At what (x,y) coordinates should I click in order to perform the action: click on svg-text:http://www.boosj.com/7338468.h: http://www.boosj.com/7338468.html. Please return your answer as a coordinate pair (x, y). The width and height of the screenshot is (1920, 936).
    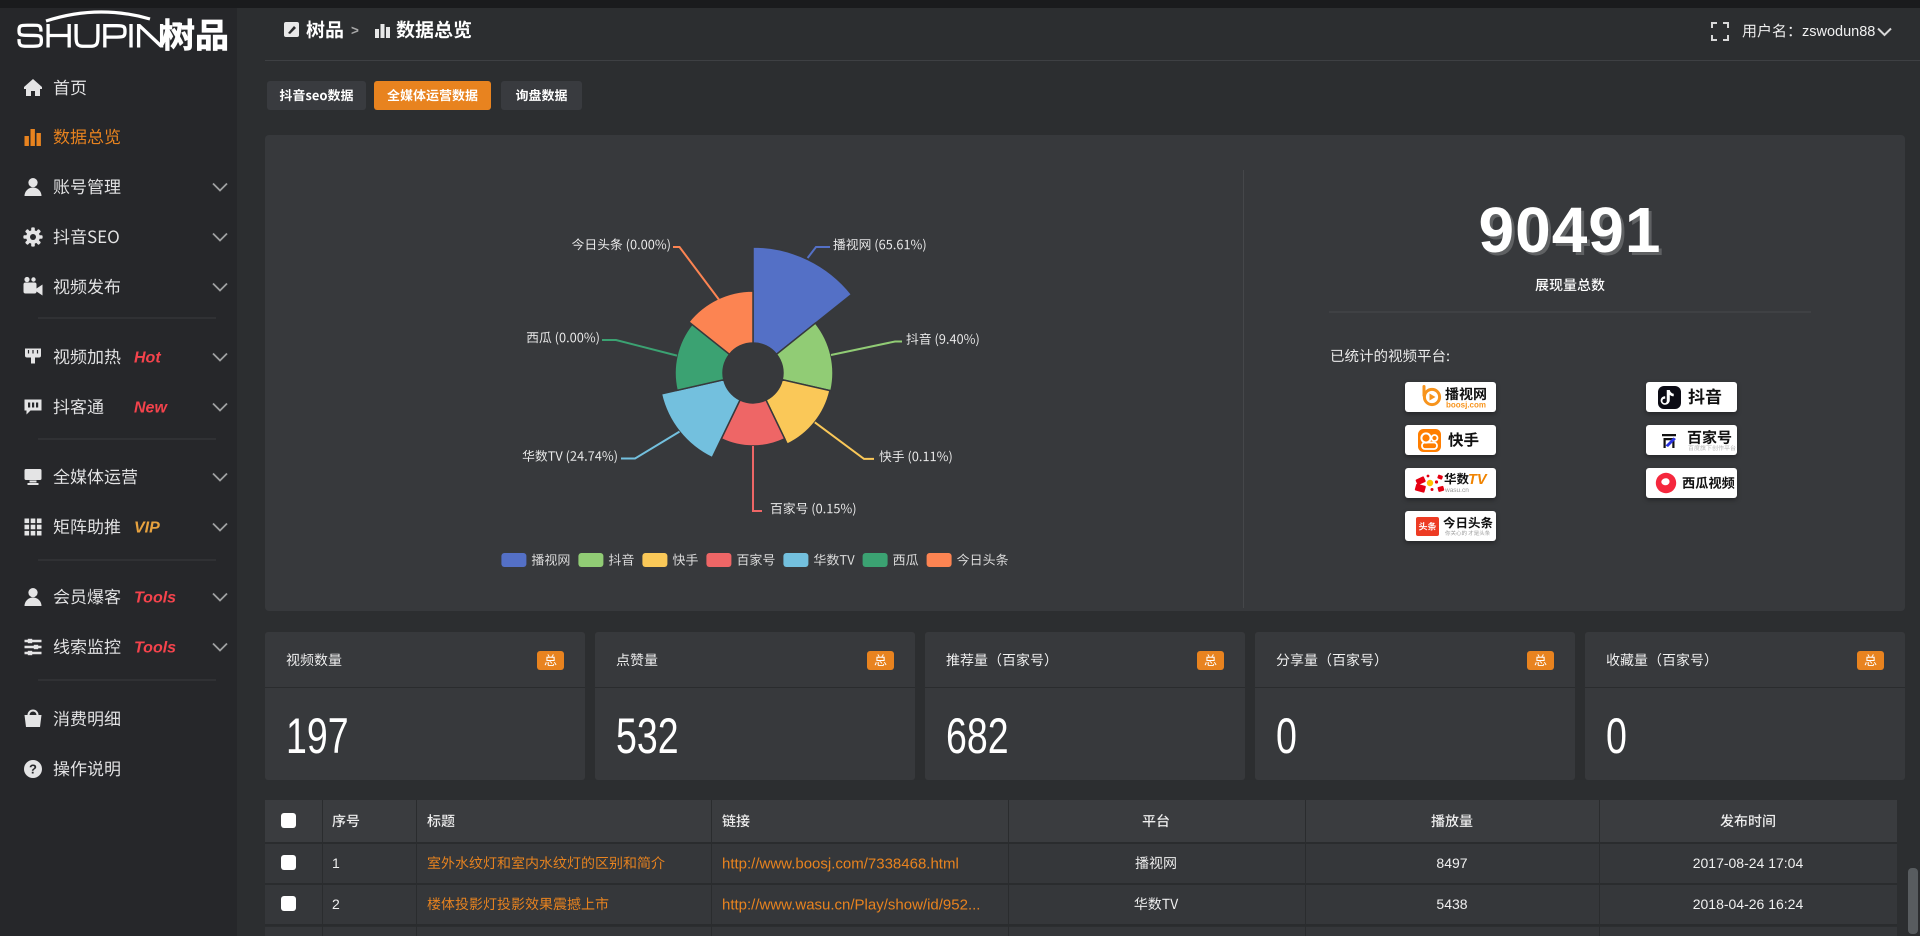
    Looking at the image, I should click on (840, 863).